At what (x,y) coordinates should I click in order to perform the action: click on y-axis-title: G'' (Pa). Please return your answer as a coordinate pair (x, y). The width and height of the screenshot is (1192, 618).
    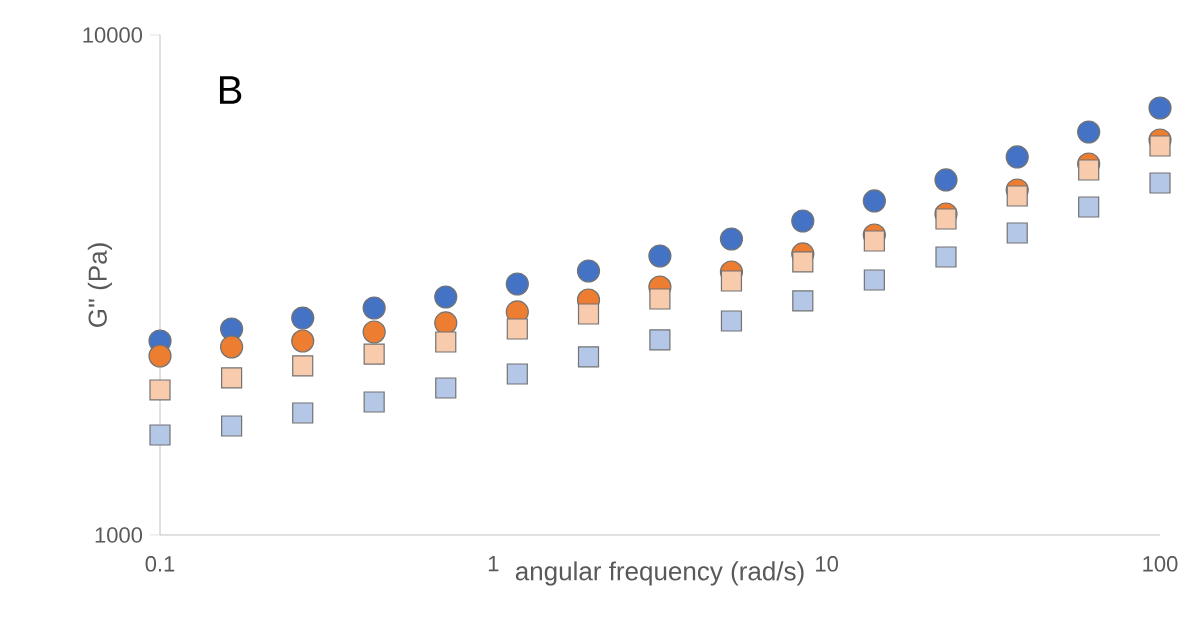
    Looking at the image, I should click on (100, 285).